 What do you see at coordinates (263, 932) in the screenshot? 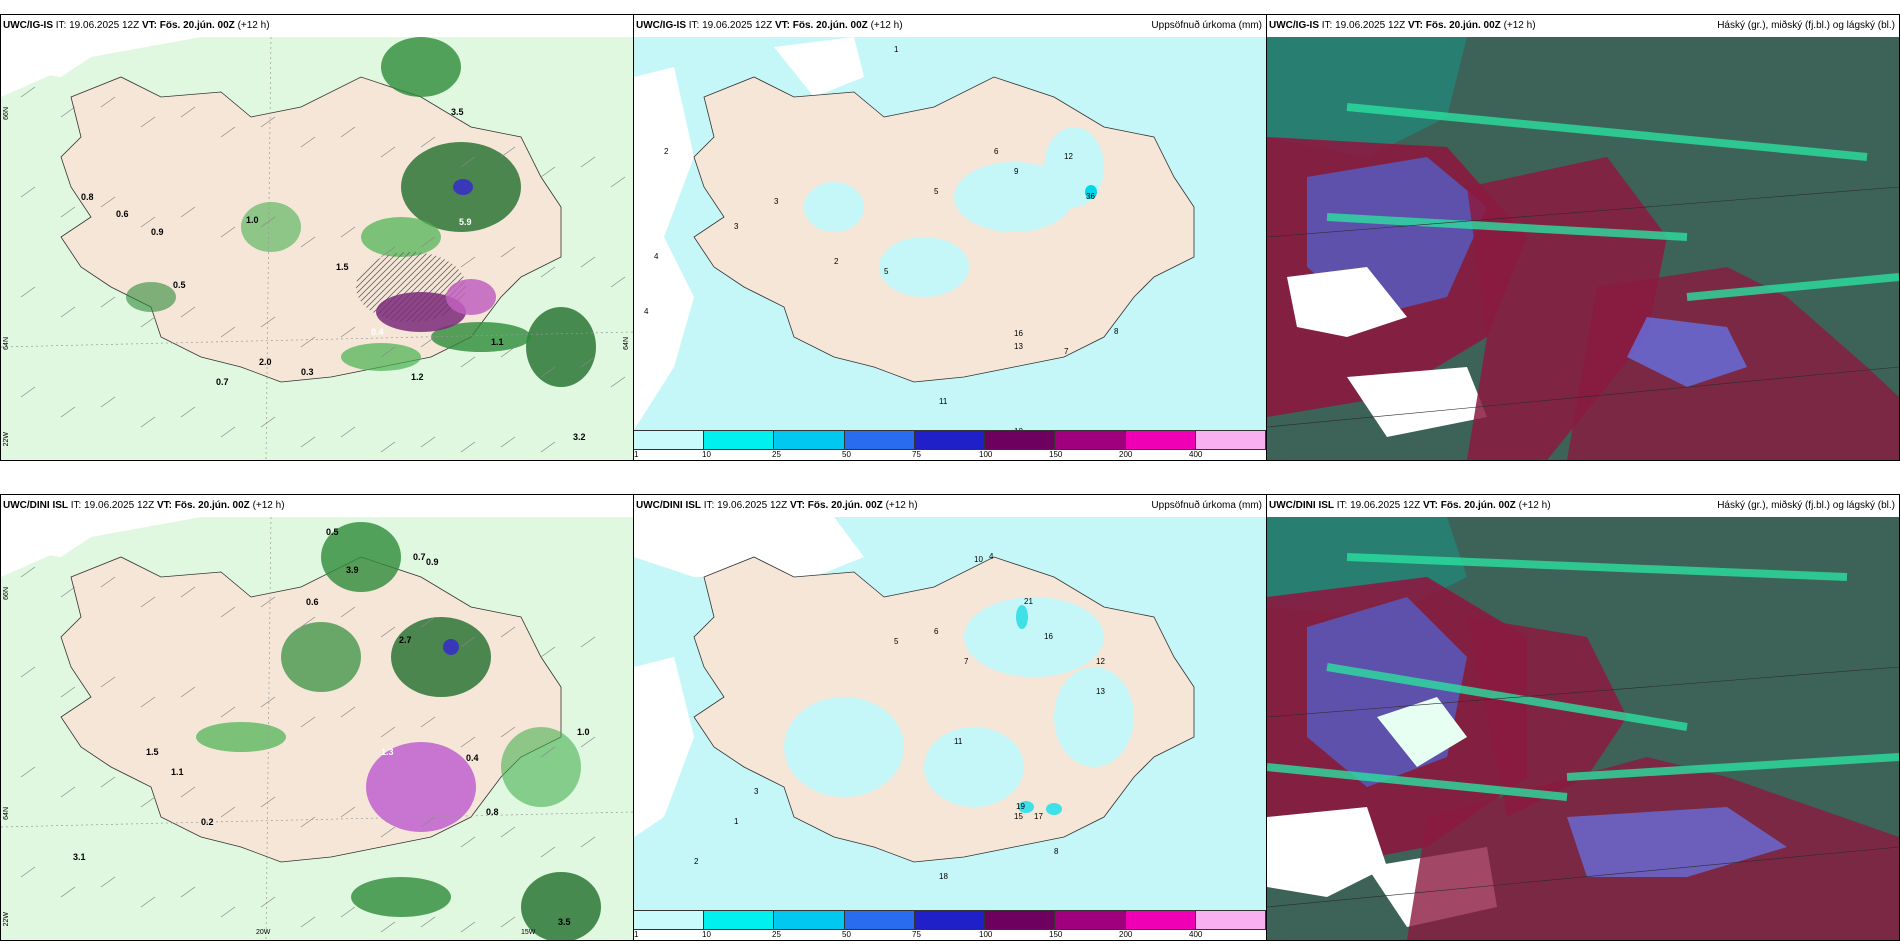
I see `lon-label: 20W` at bounding box center [263, 932].